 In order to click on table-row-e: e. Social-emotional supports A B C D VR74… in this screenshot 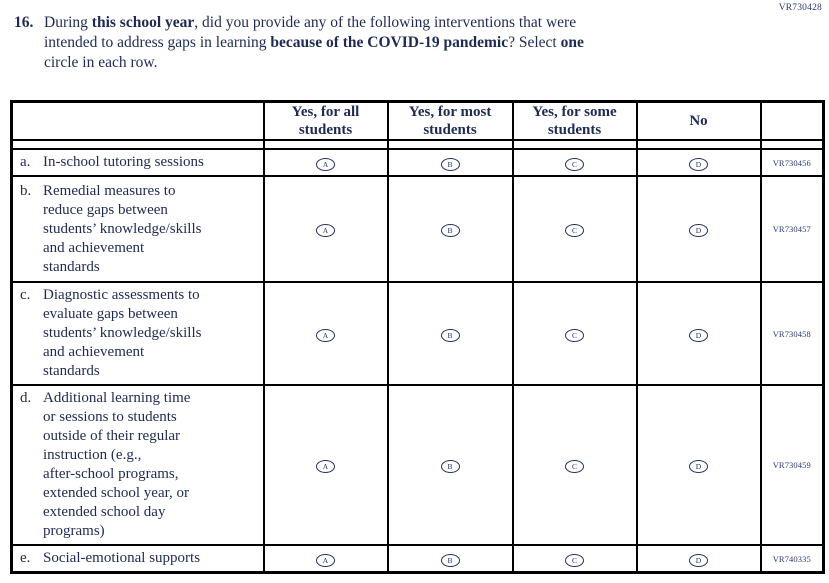, I will do `click(417, 559)`.